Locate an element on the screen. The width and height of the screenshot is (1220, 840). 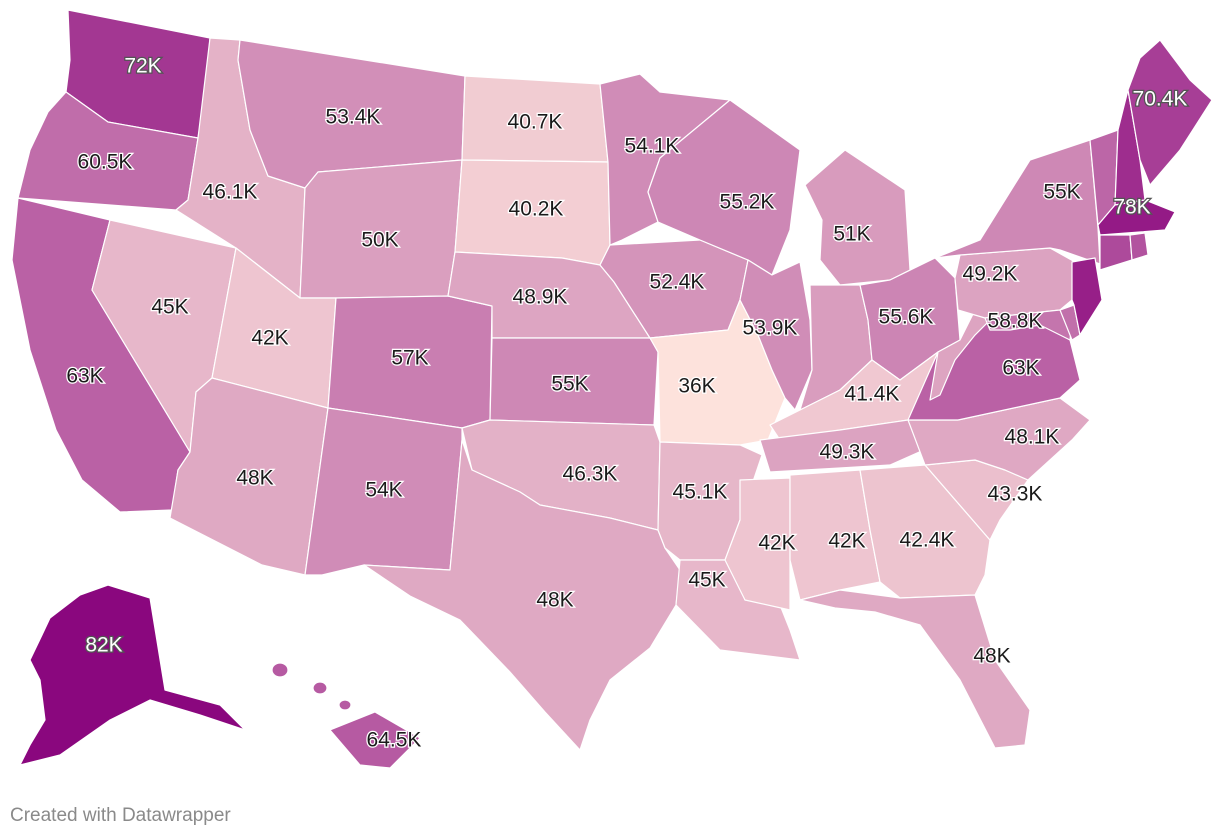
value-label-wy: 50K is located at coordinates (379, 240).